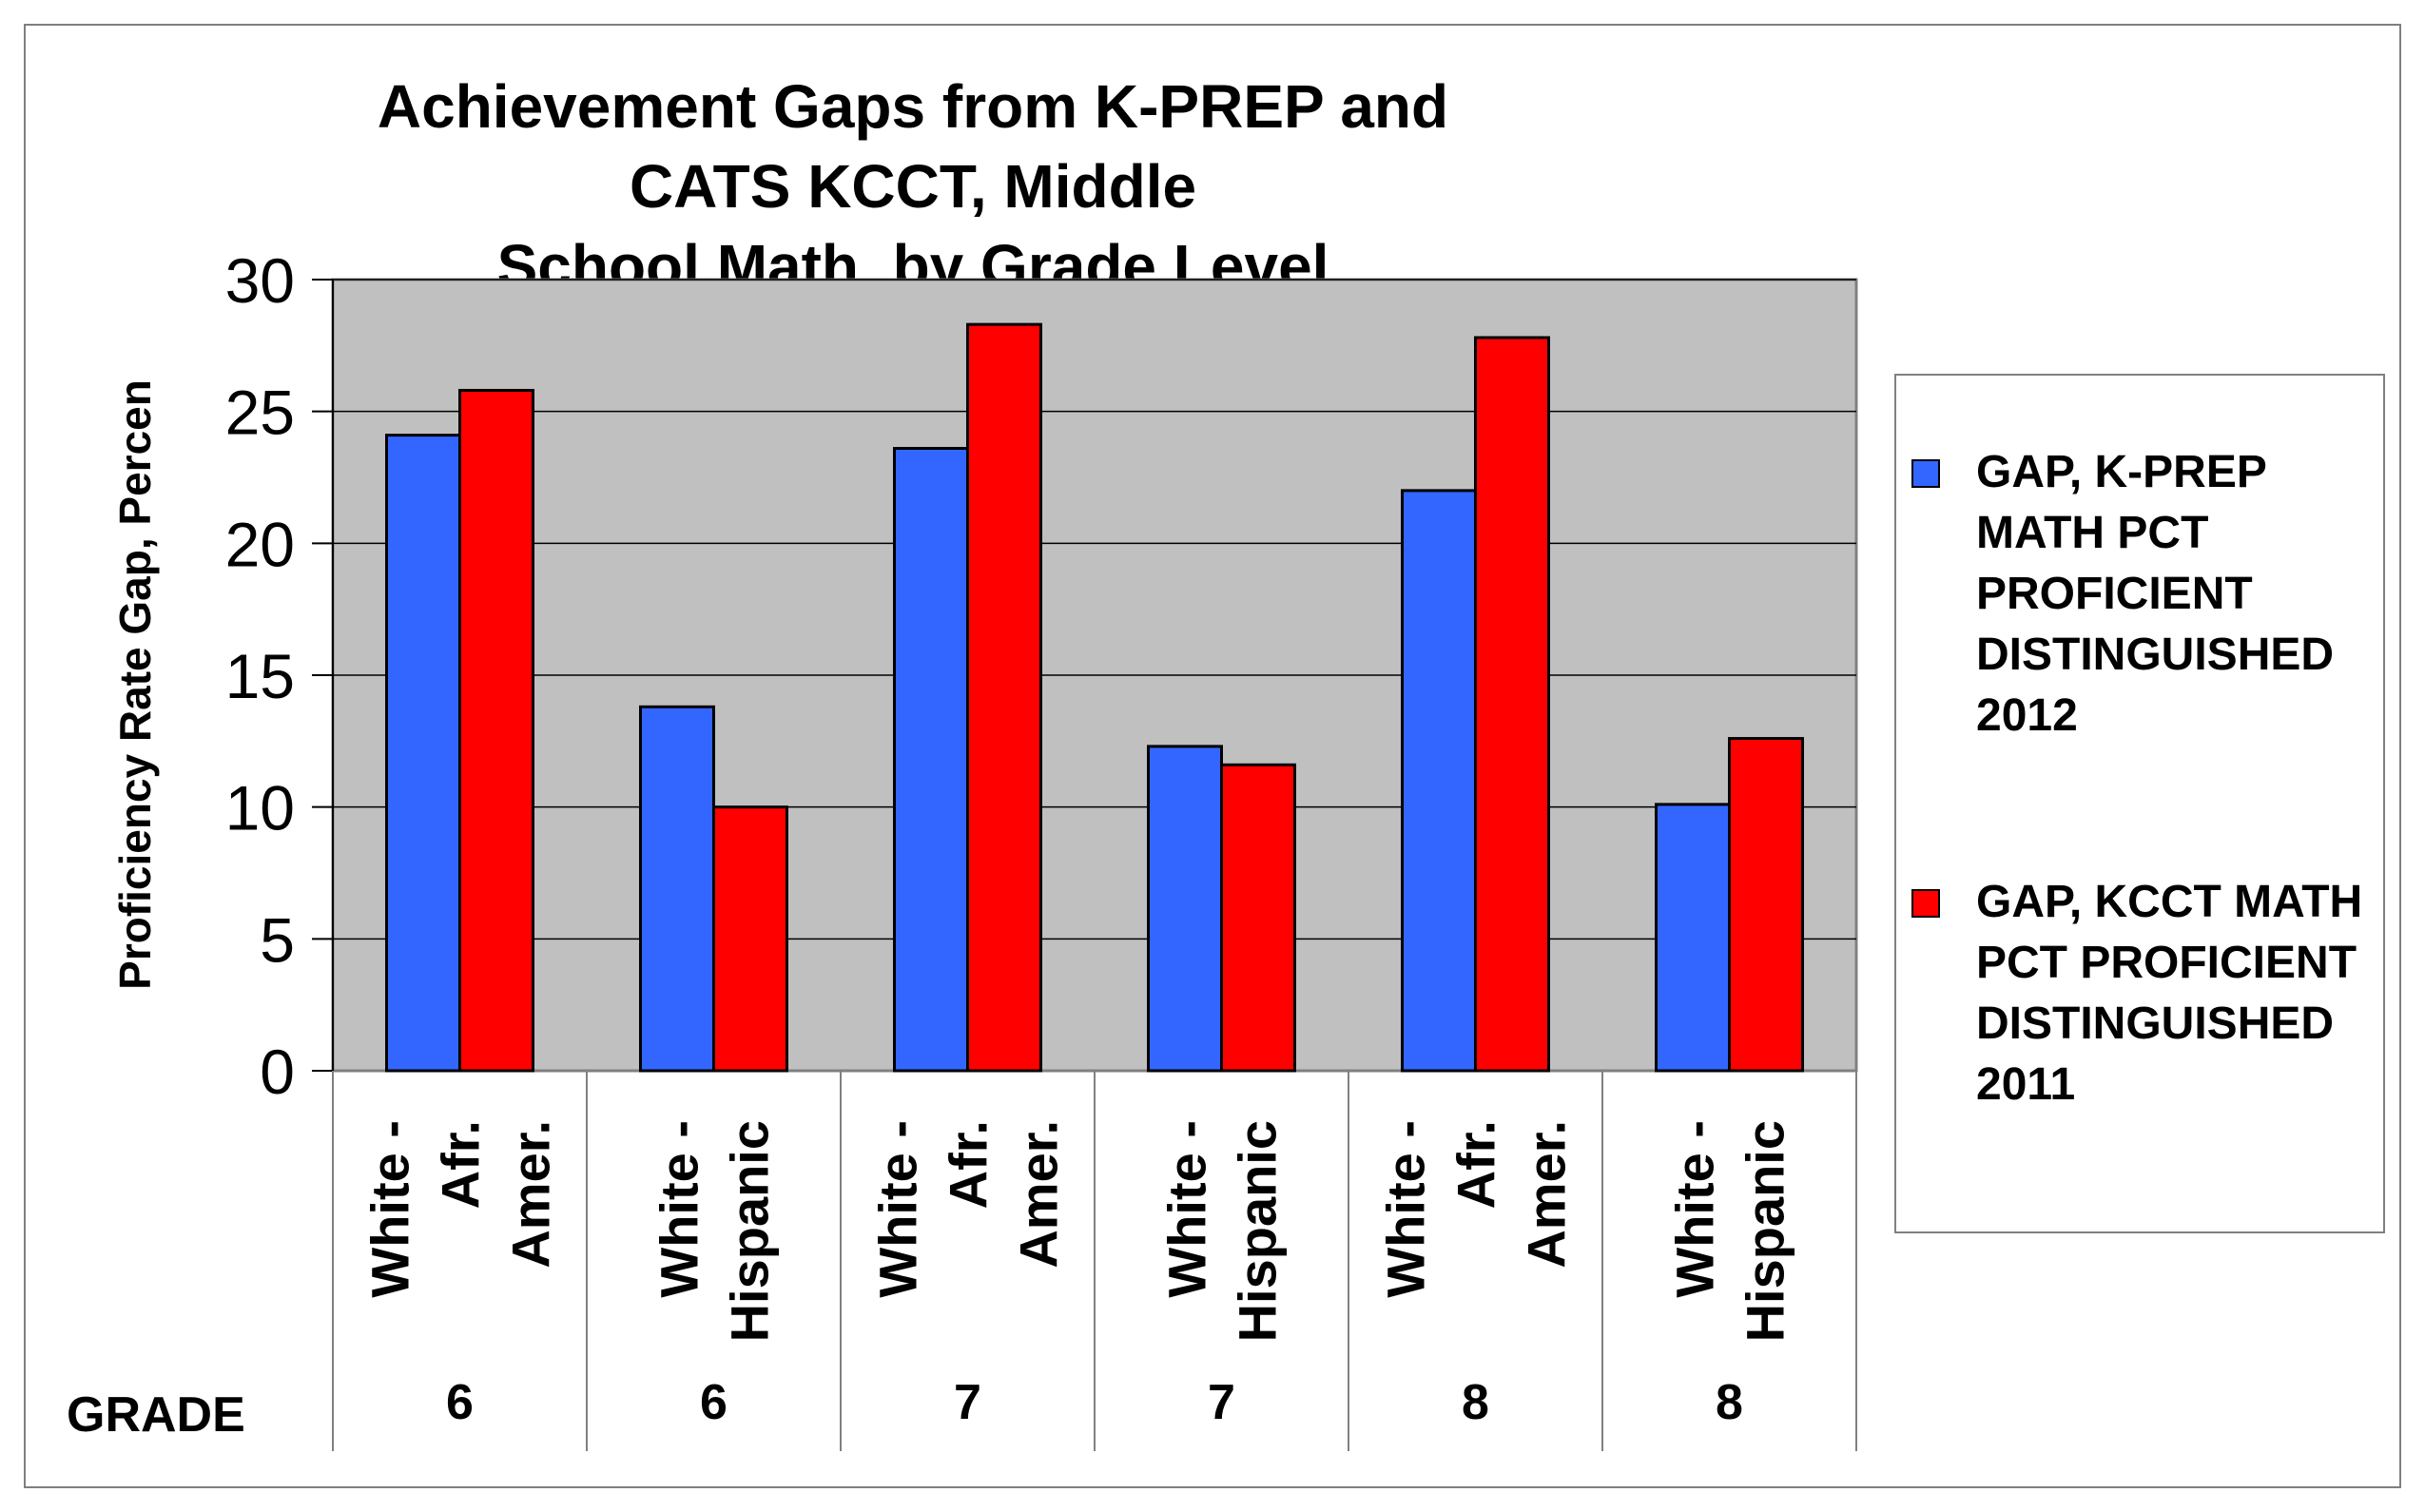 Image resolution: width=2425 pixels, height=1512 pixels. Describe the element at coordinates (260, 676) in the screenshot. I see `y-tick-label: 15` at that location.